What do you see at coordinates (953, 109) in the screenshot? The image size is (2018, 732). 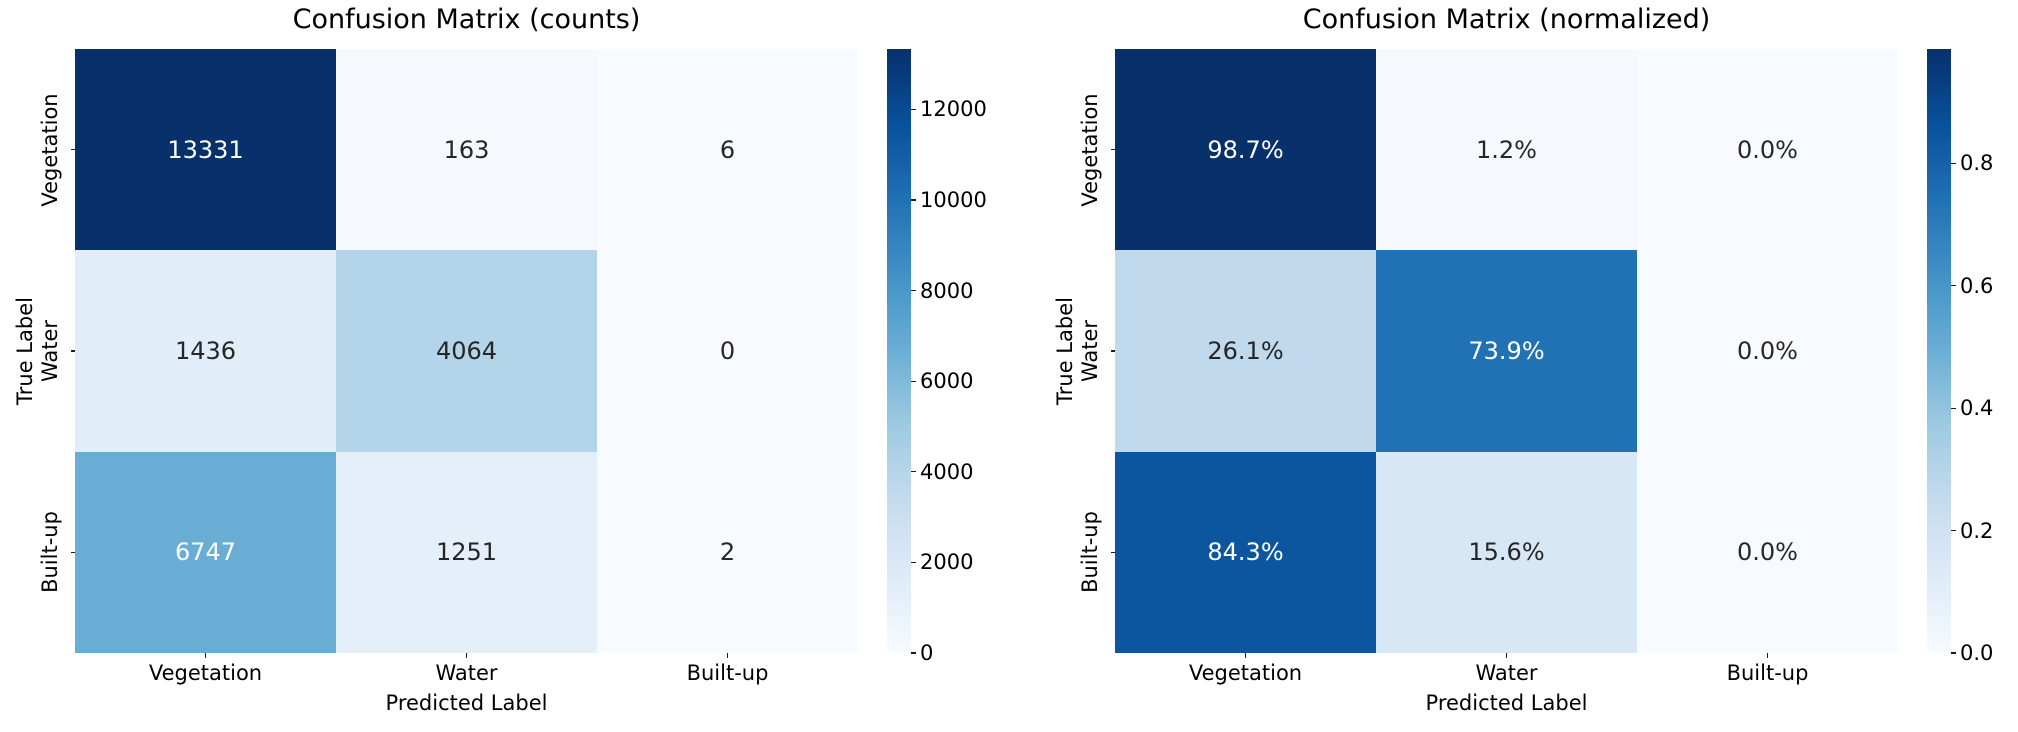 I see `colorbar-tick-label: 12000` at bounding box center [953, 109].